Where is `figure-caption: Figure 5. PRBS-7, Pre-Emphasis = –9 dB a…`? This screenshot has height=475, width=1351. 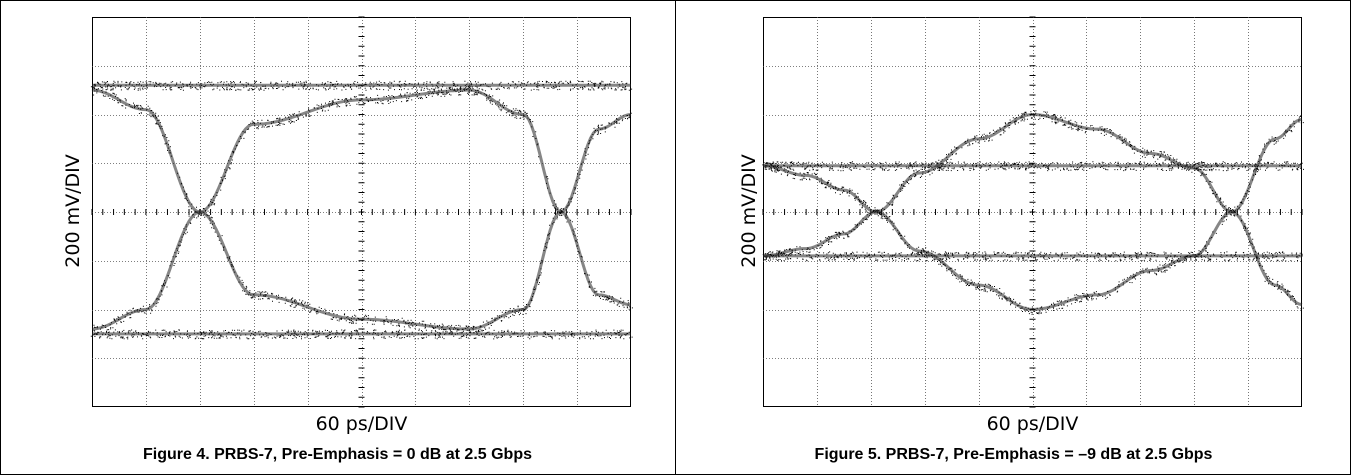
figure-caption: Figure 5. PRBS-7, Pre-Emphasis = –9 dB a… is located at coordinates (1013, 454).